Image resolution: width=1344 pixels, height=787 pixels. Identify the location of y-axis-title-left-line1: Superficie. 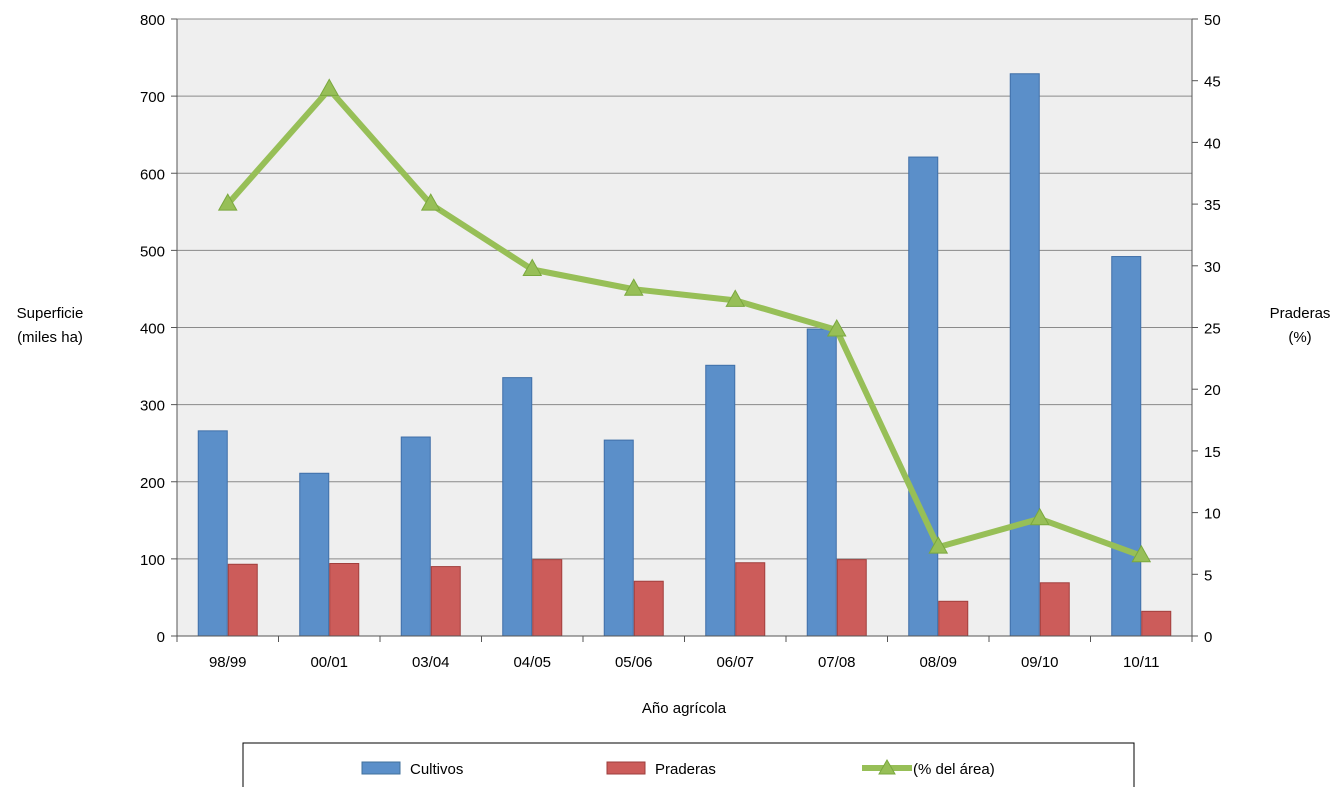
(50, 313).